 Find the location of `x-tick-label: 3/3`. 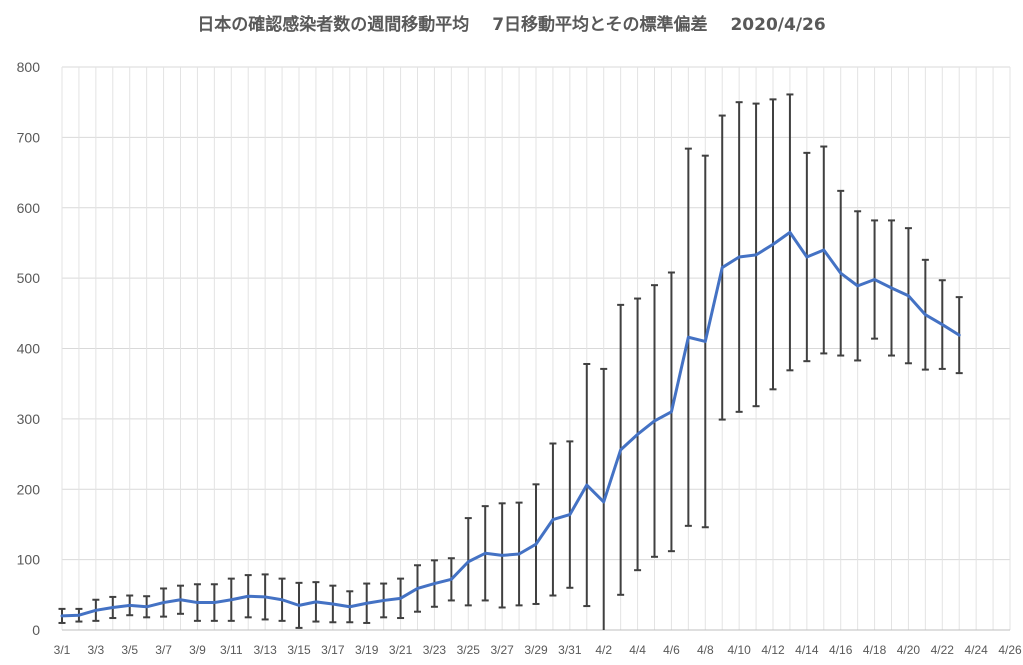

x-tick-label: 3/3 is located at coordinates (96, 650).